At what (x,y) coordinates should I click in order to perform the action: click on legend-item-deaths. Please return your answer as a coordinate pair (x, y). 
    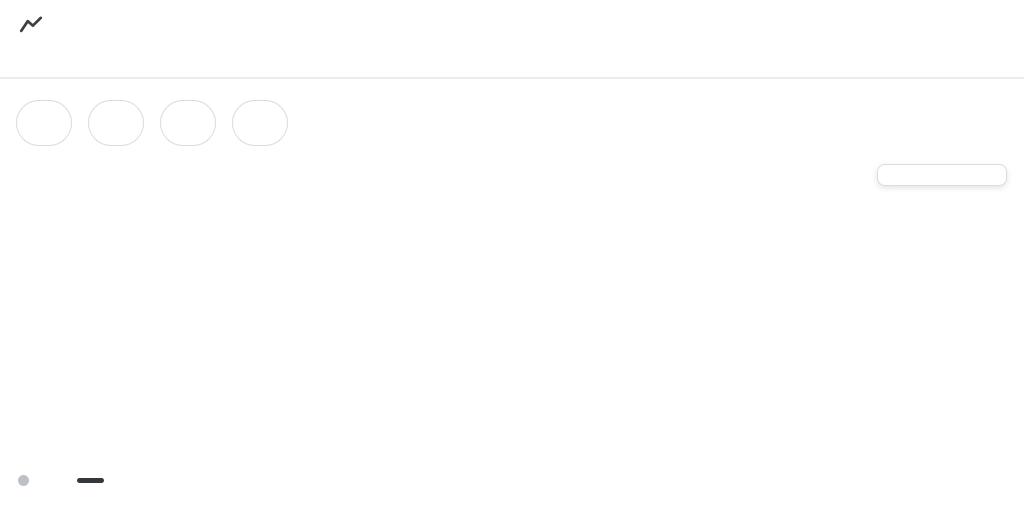
    Looking at the image, I should click on (28, 480).